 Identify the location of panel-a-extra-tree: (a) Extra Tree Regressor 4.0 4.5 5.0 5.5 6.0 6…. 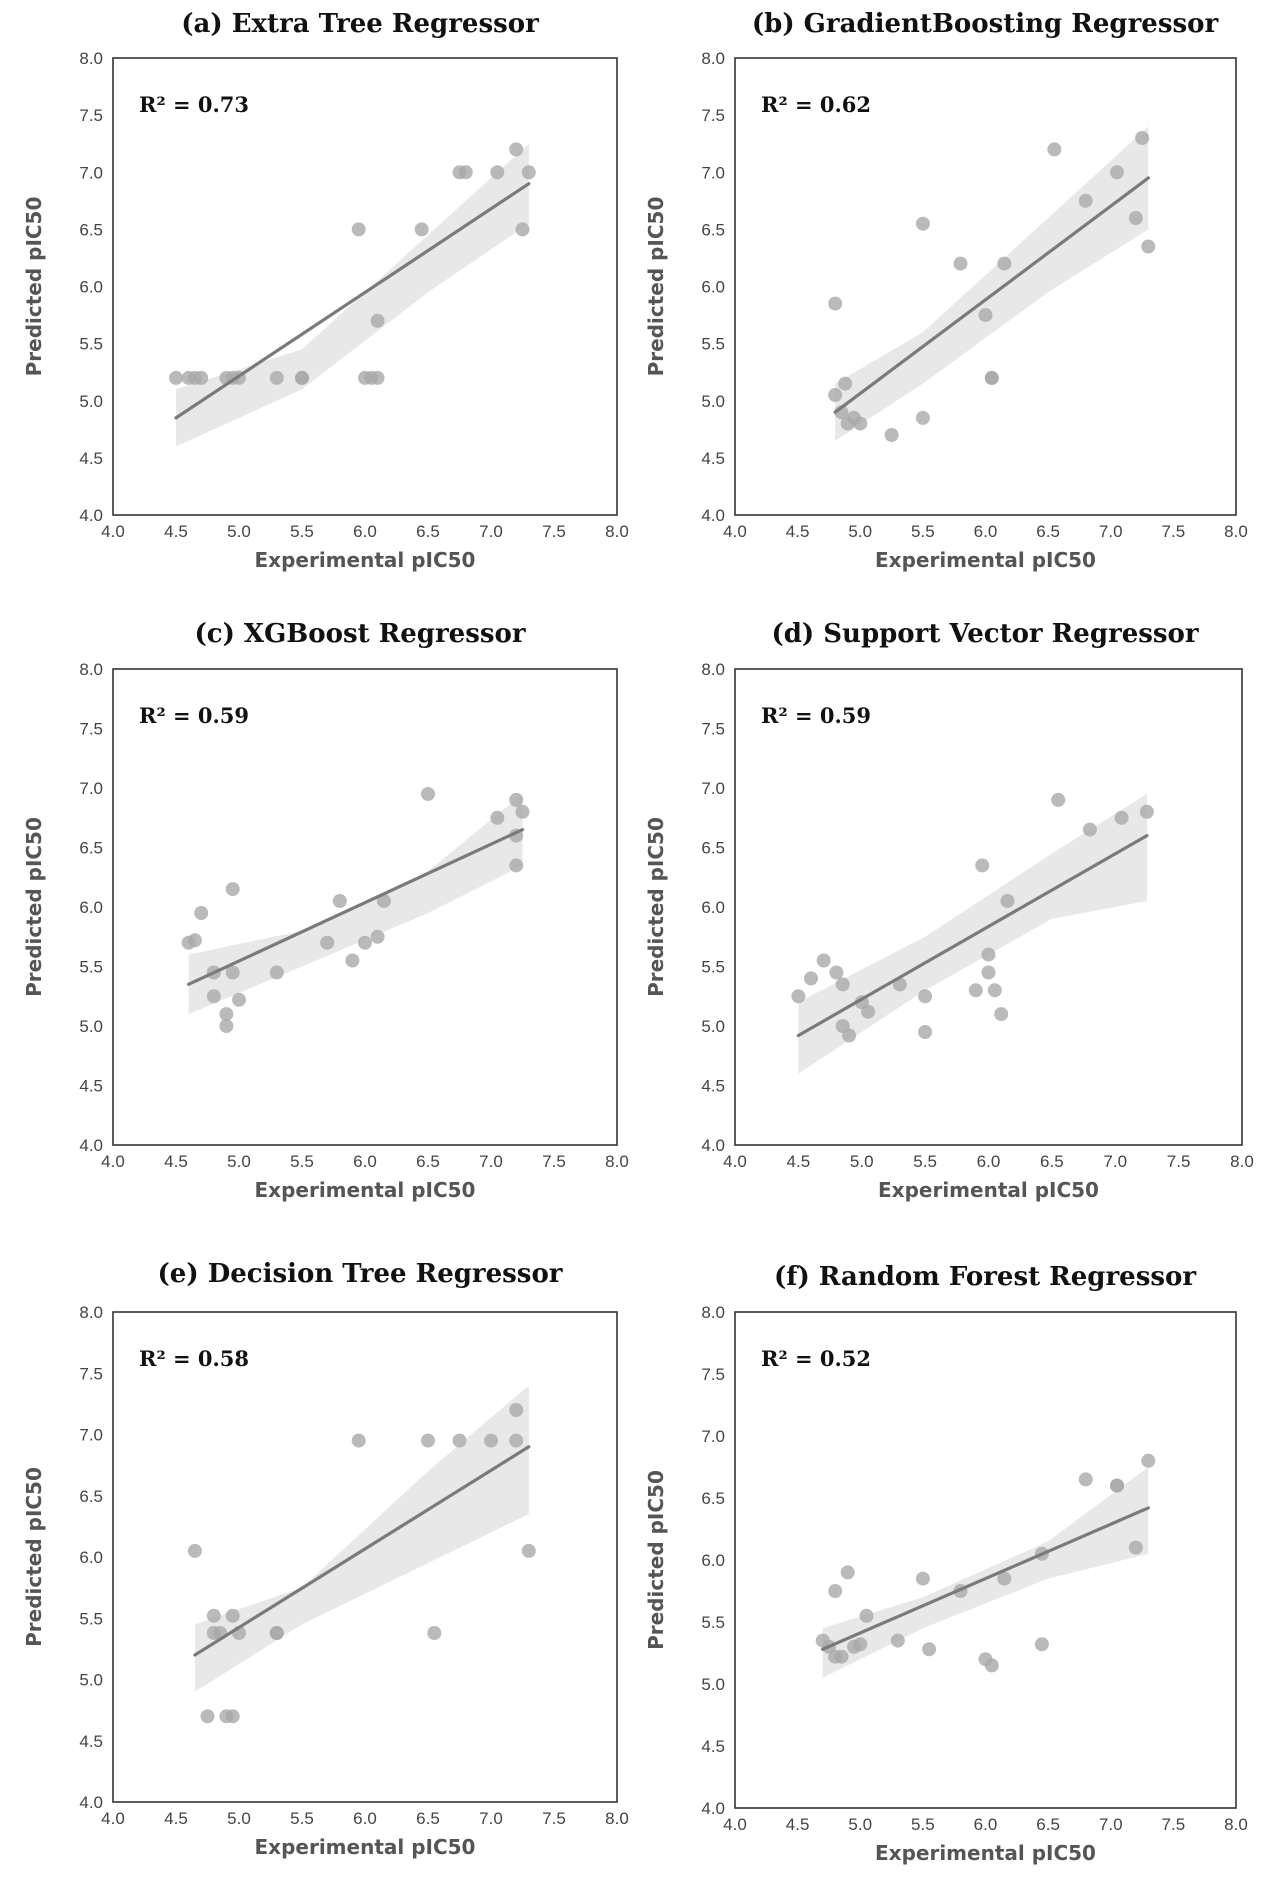
(325, 290).